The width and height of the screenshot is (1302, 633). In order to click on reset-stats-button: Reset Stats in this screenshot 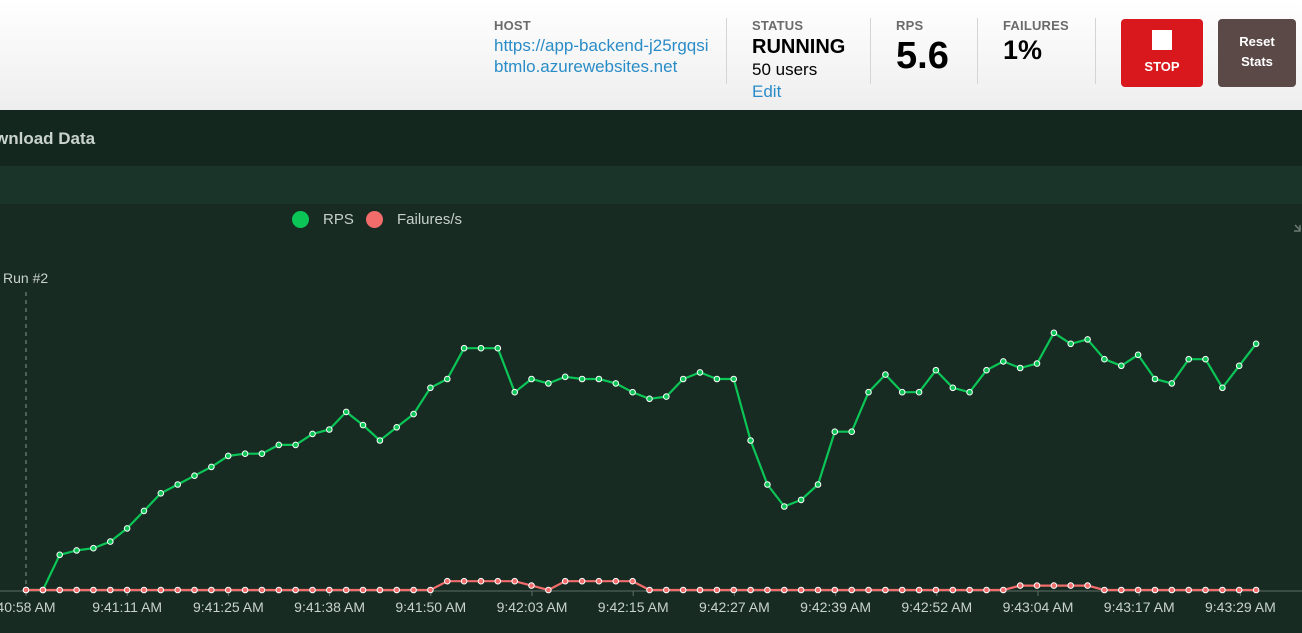, I will do `click(1257, 53)`.